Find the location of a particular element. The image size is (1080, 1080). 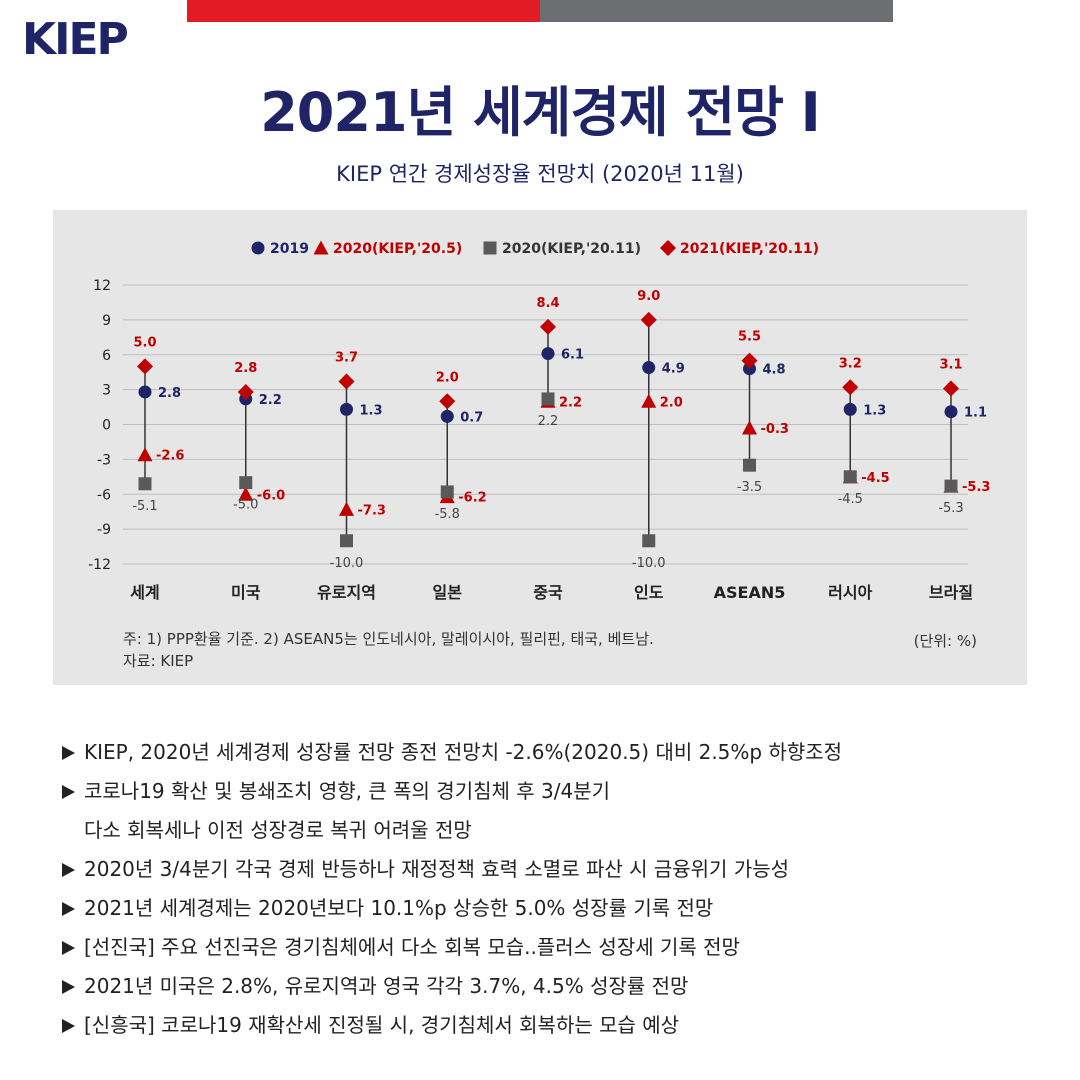

x-category-label: 인도 is located at coordinates (649, 592).